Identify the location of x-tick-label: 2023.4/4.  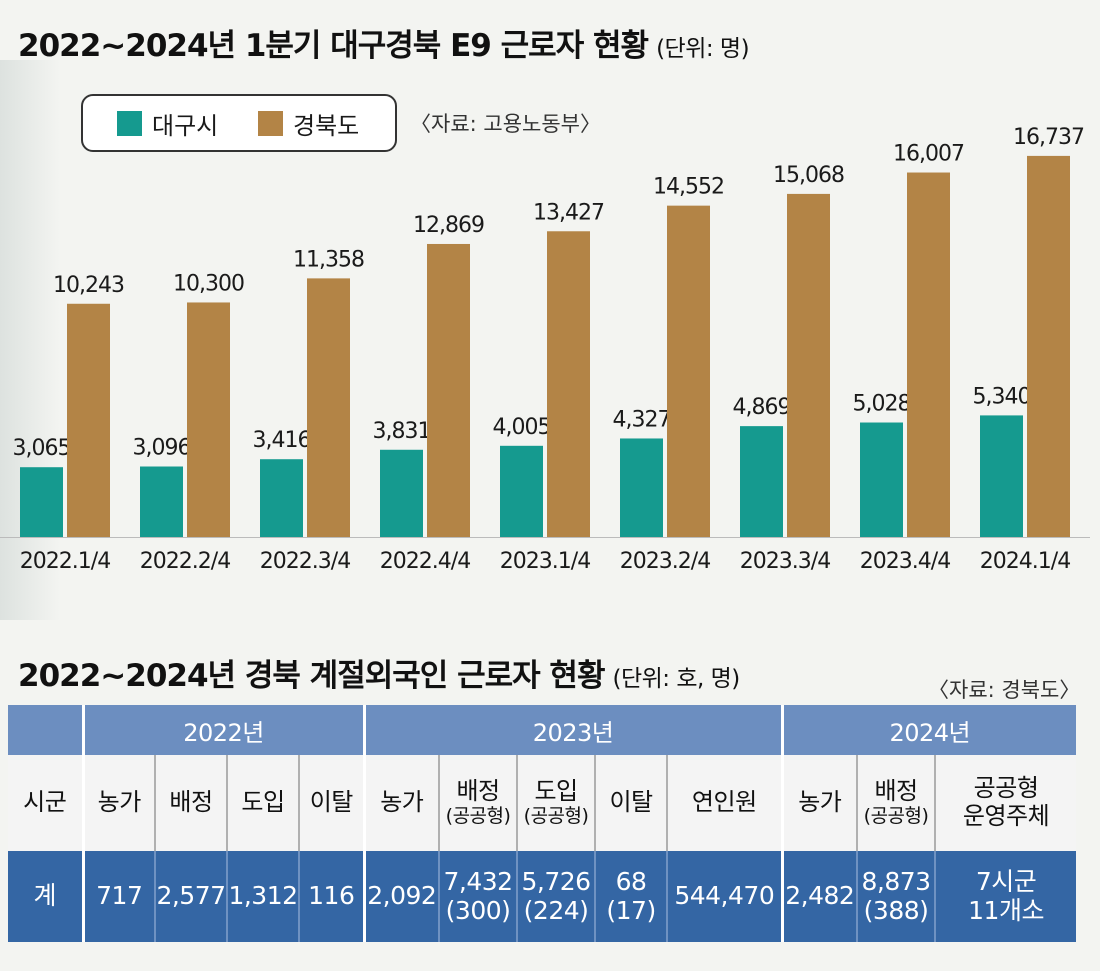
(905, 561).